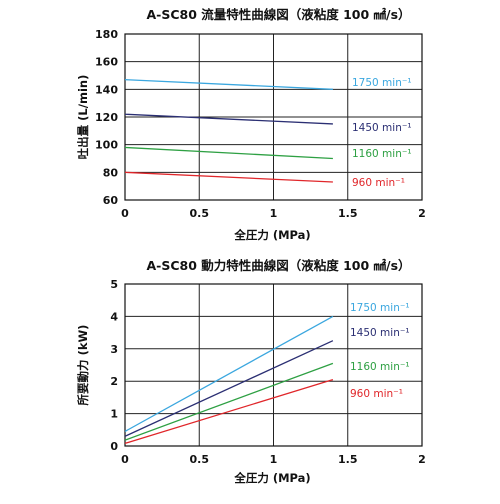 This screenshot has height=504, width=500. I want to click on y-tick-label: 1, so click(114, 414).